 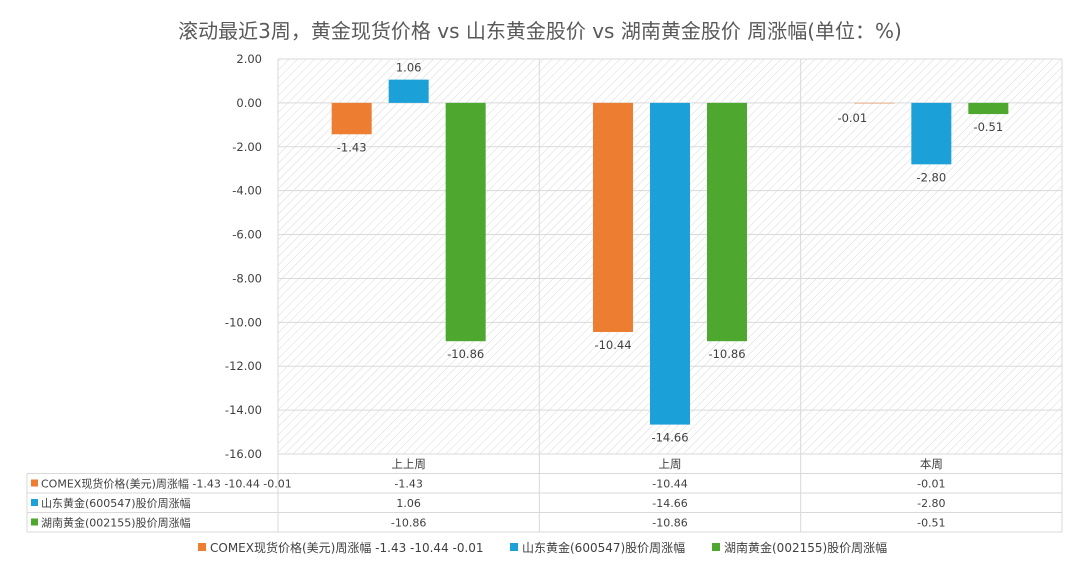 I want to click on y-tick-label: -16.00, so click(x=243, y=454).